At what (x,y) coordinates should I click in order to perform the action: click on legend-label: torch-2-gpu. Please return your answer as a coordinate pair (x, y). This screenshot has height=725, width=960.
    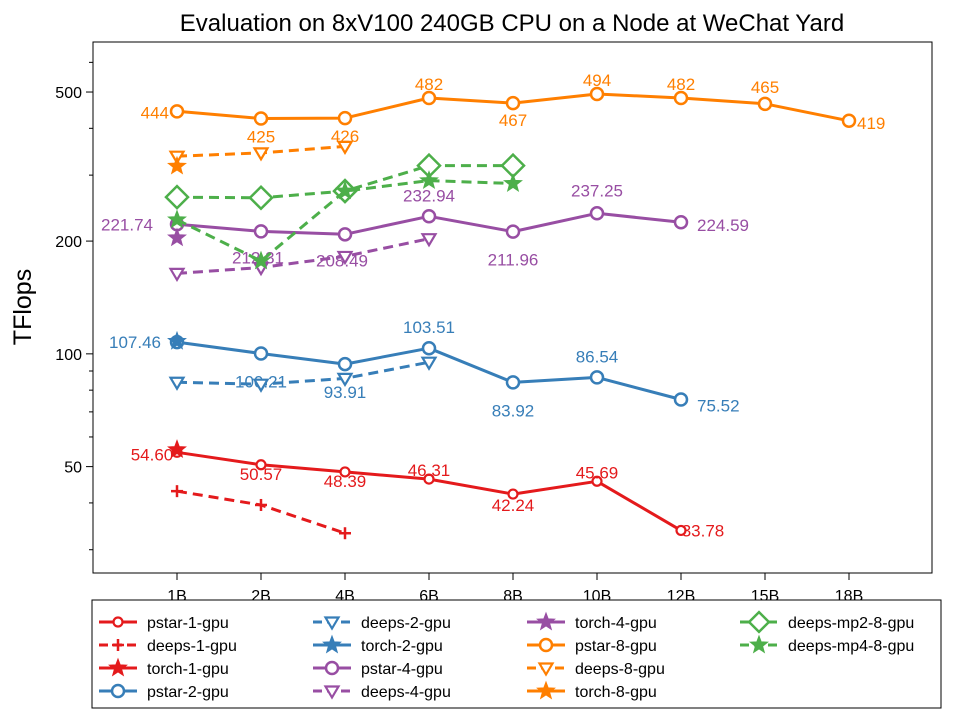
    Looking at the image, I should click on (402, 646).